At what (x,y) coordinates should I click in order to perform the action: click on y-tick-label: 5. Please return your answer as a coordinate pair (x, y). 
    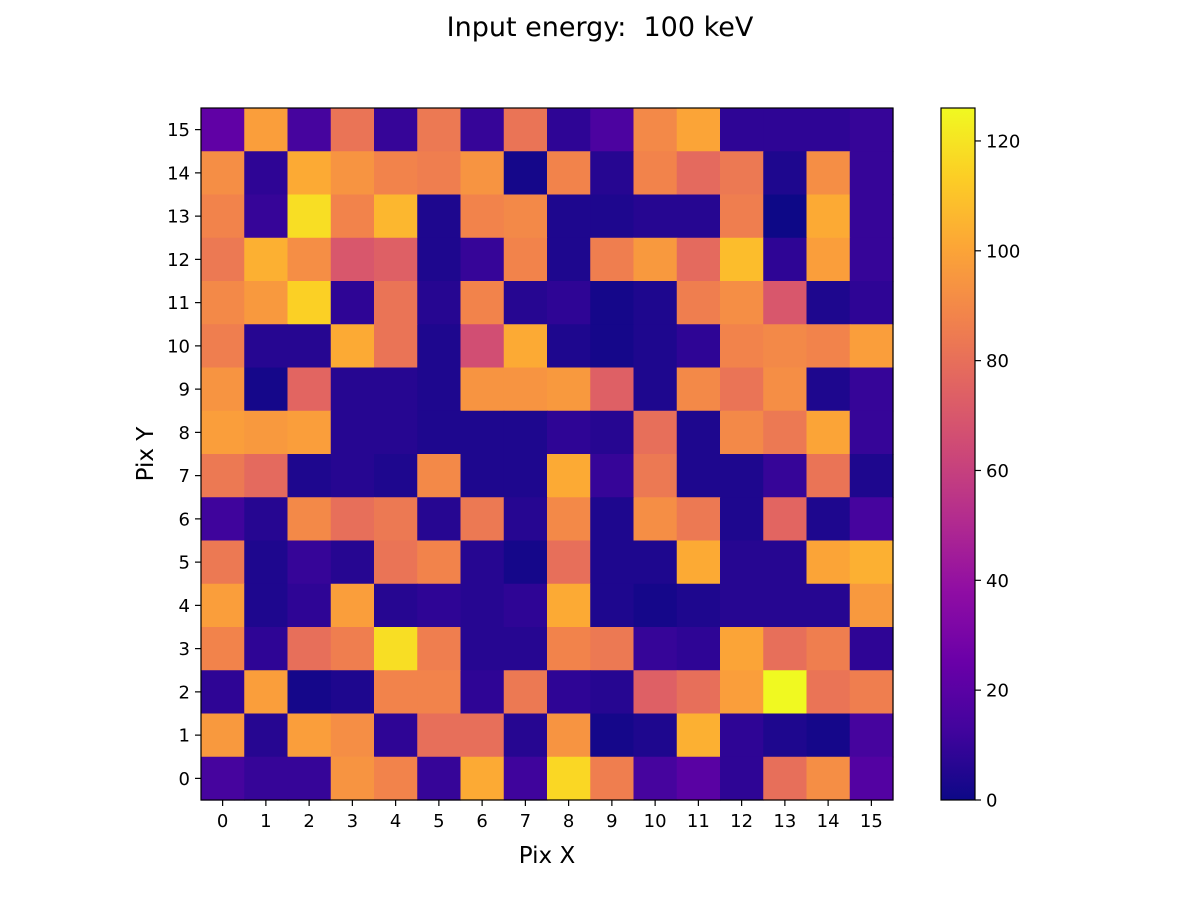
    Looking at the image, I should click on (184, 563).